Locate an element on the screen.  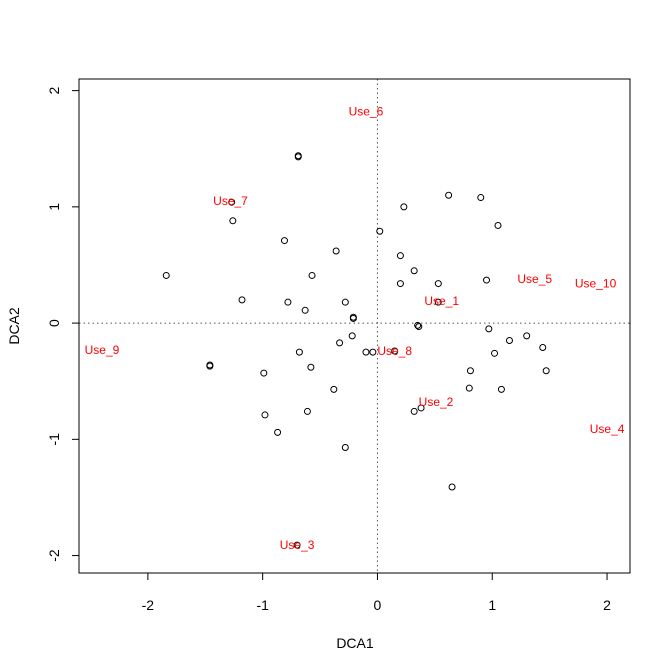
x-tick-label: -2 is located at coordinates (148, 605).